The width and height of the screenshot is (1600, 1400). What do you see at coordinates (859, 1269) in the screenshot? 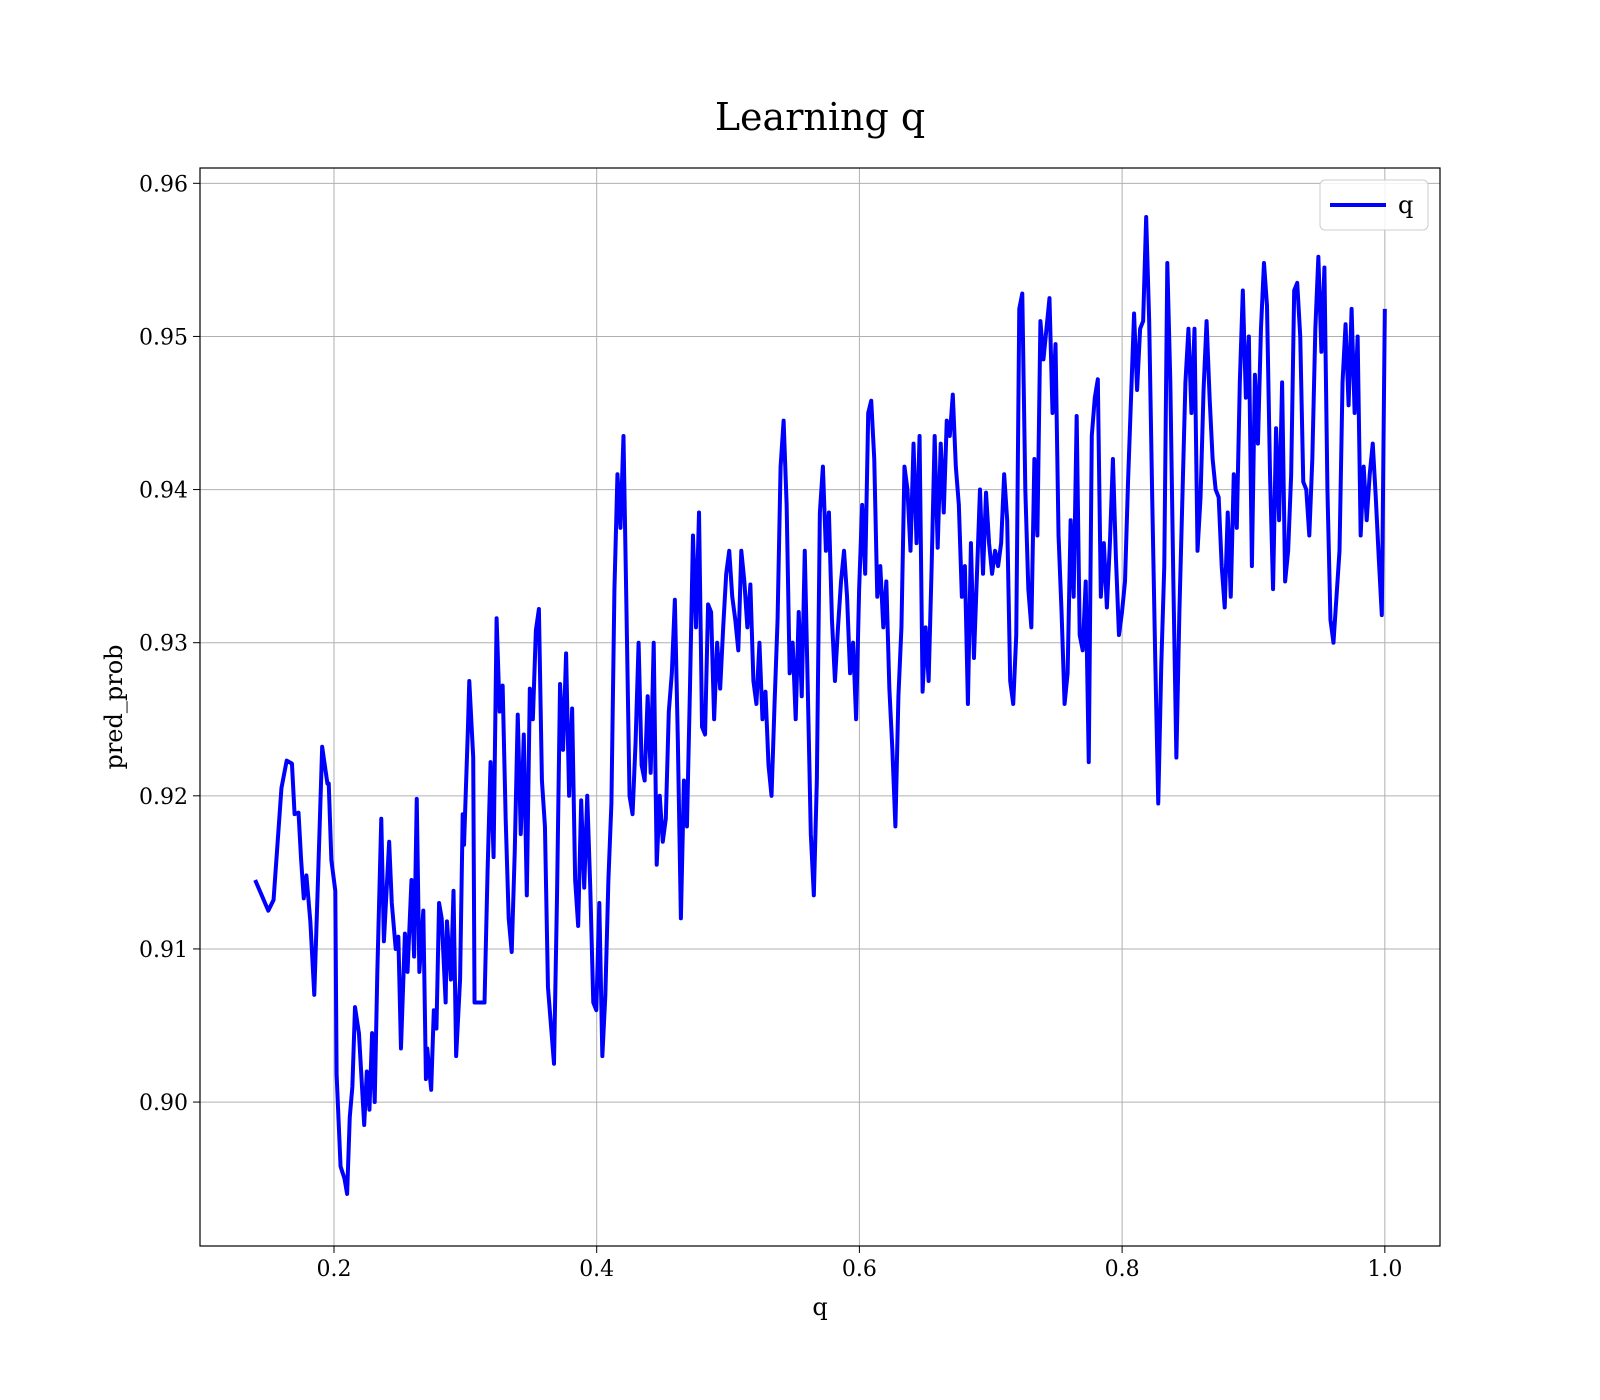
I see `x-tick-label: 0.6` at bounding box center [859, 1269].